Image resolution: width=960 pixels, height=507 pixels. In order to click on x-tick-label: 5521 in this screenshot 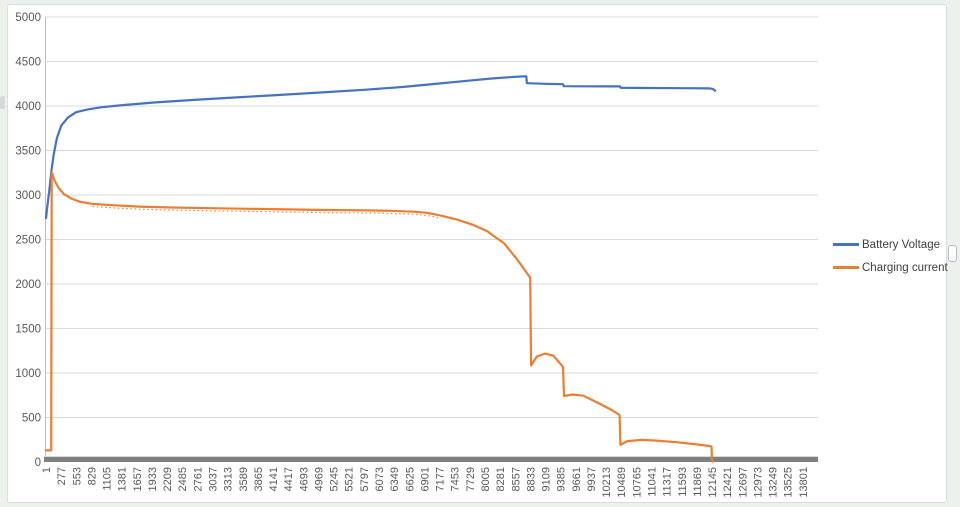, I will do `click(350, 479)`.